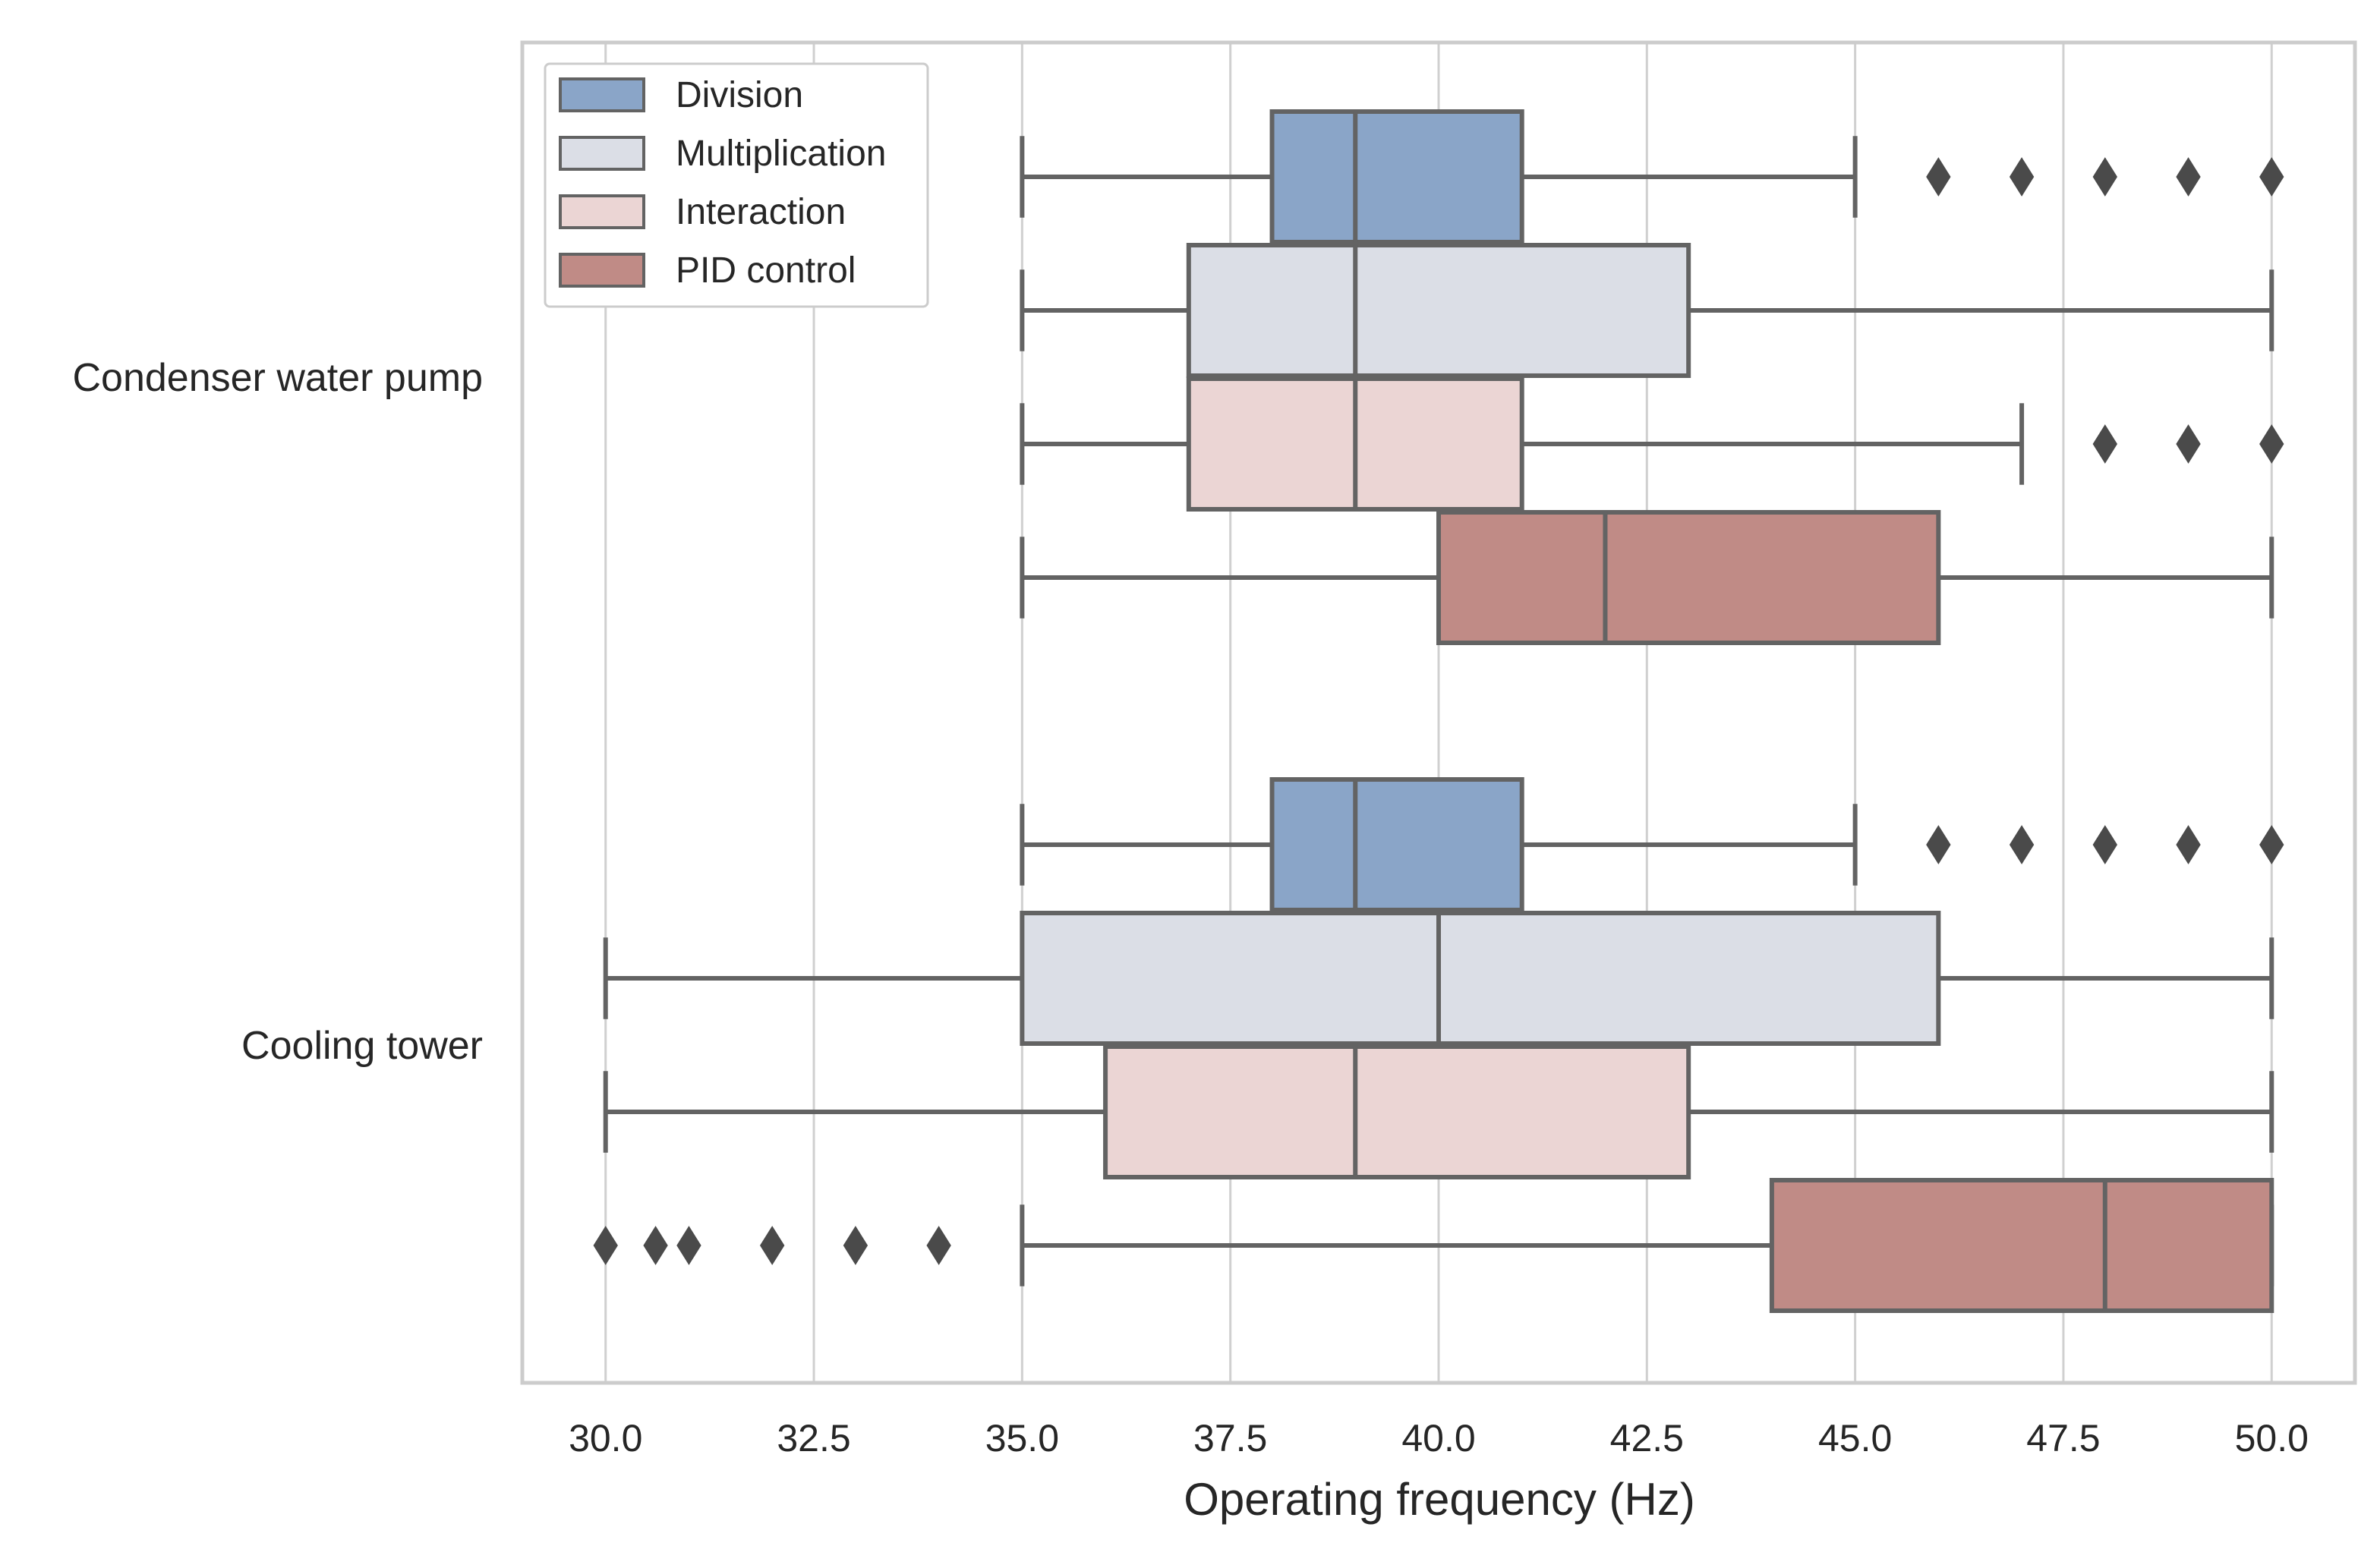 This screenshot has width=2380, height=1546. I want to click on legend-swatch-pid-control, so click(602, 270).